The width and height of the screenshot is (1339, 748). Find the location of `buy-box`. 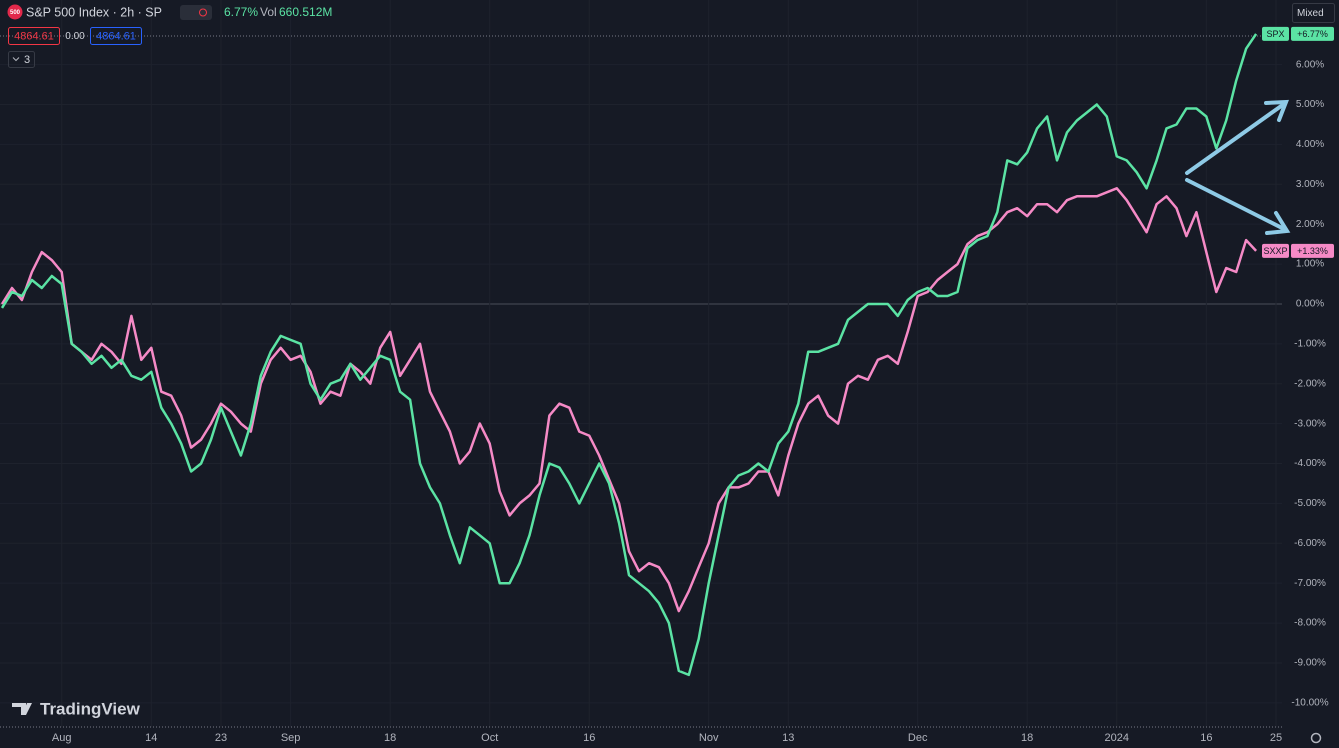

buy-box is located at coordinates (116, 36).